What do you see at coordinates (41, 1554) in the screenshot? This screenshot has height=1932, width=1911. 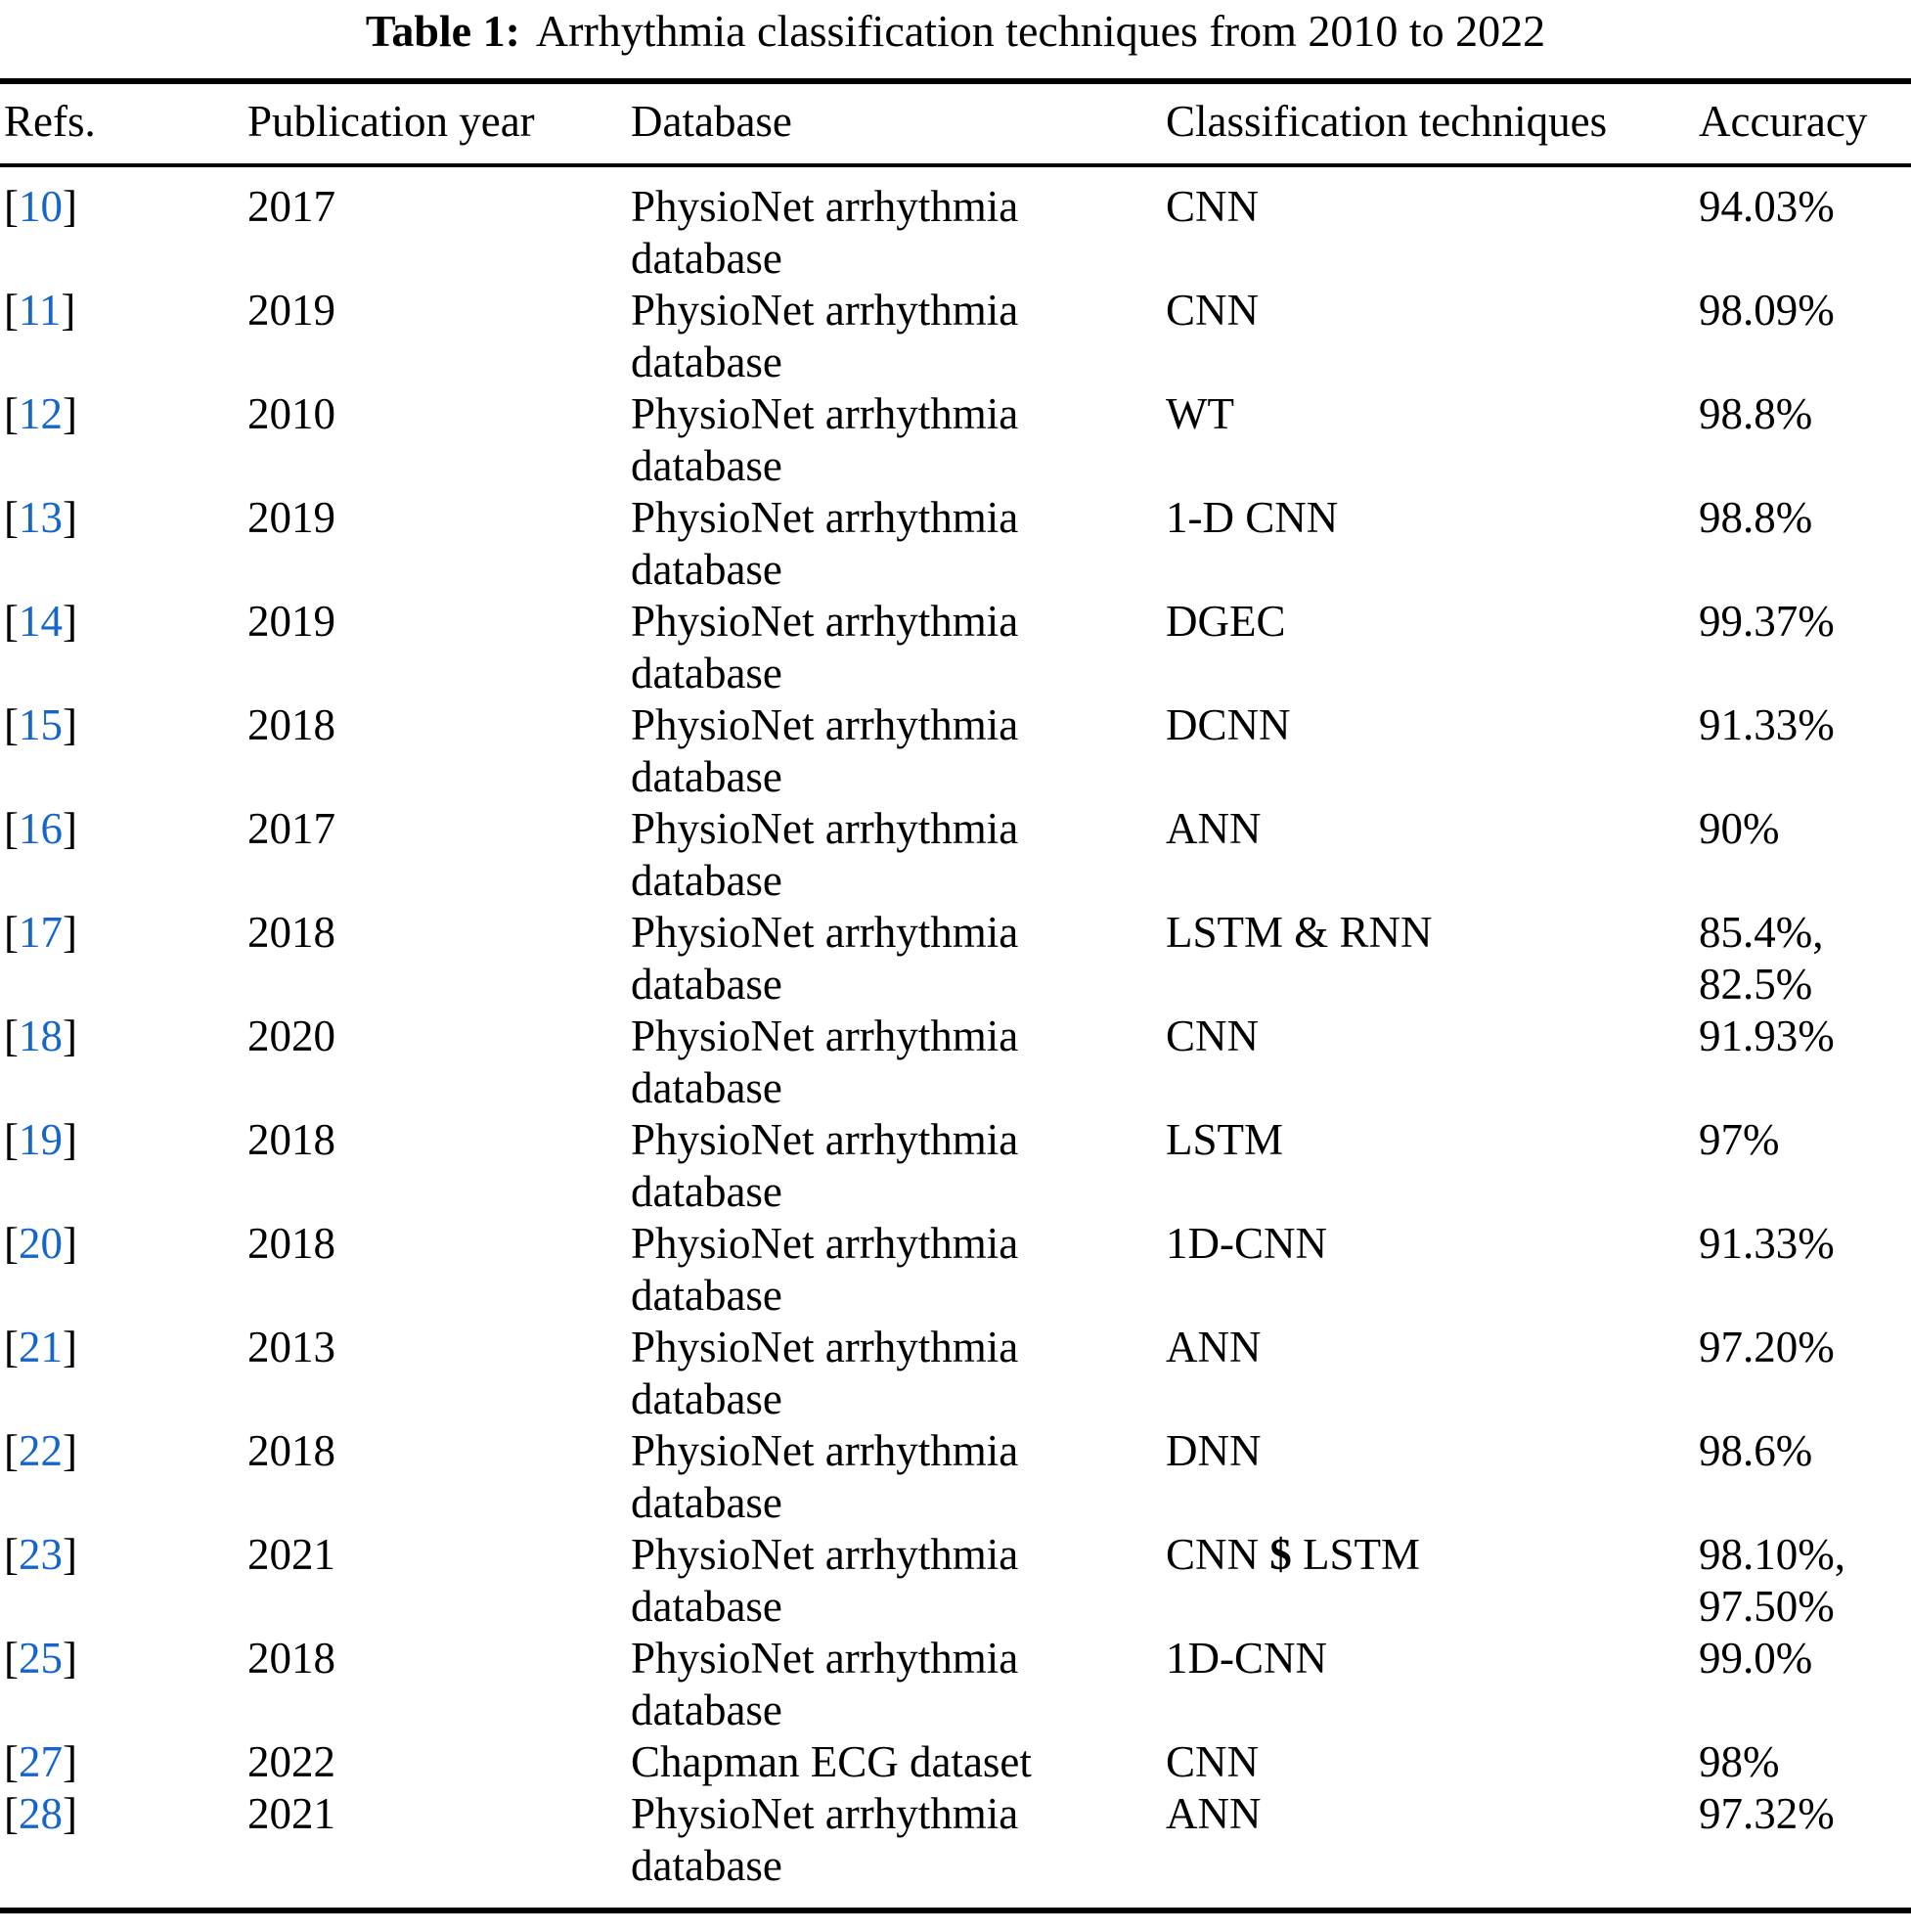 I see `citation-link: 23` at bounding box center [41, 1554].